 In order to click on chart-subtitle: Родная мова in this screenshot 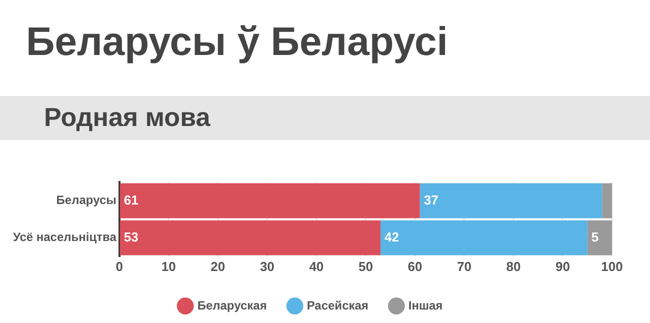, I will do `click(127, 117)`.